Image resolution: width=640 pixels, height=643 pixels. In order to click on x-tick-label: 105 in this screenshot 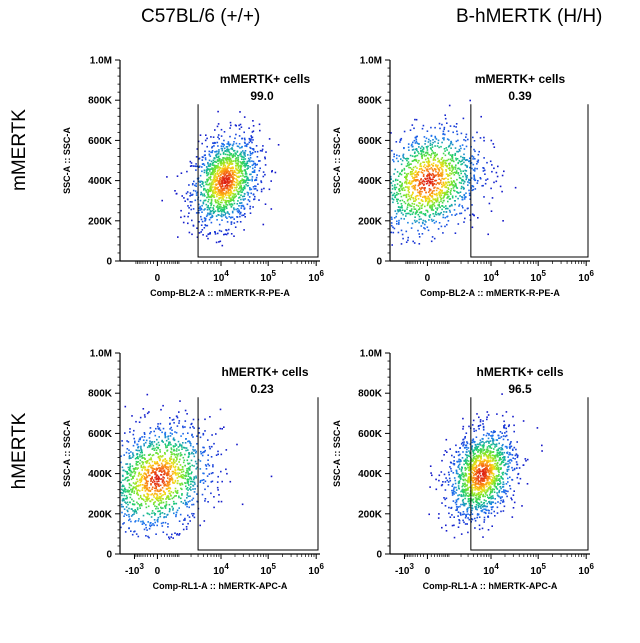, I will do `click(268, 276)`.